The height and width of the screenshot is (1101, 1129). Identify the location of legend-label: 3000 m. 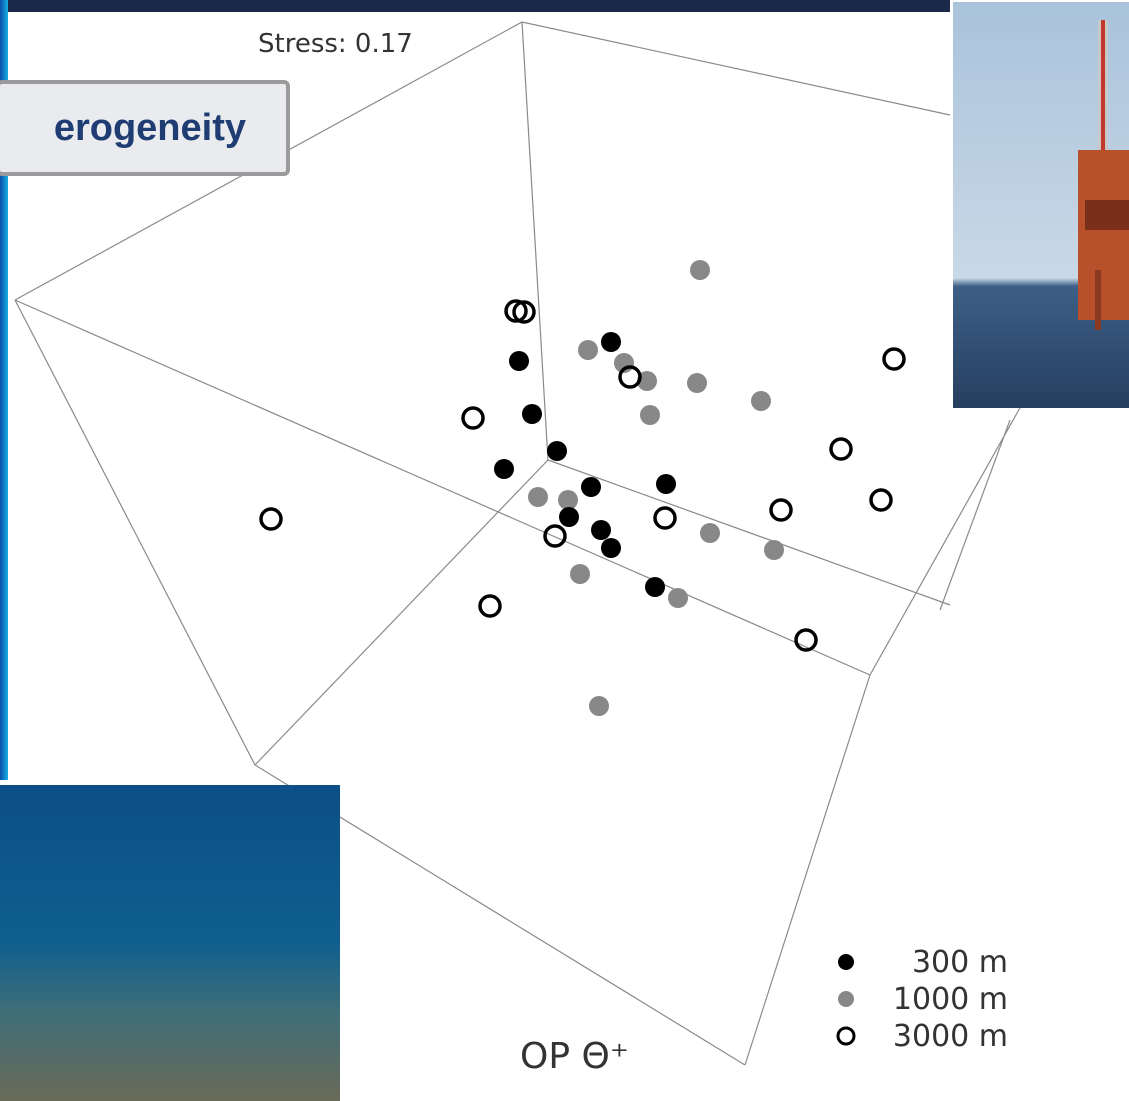
(950, 1036).